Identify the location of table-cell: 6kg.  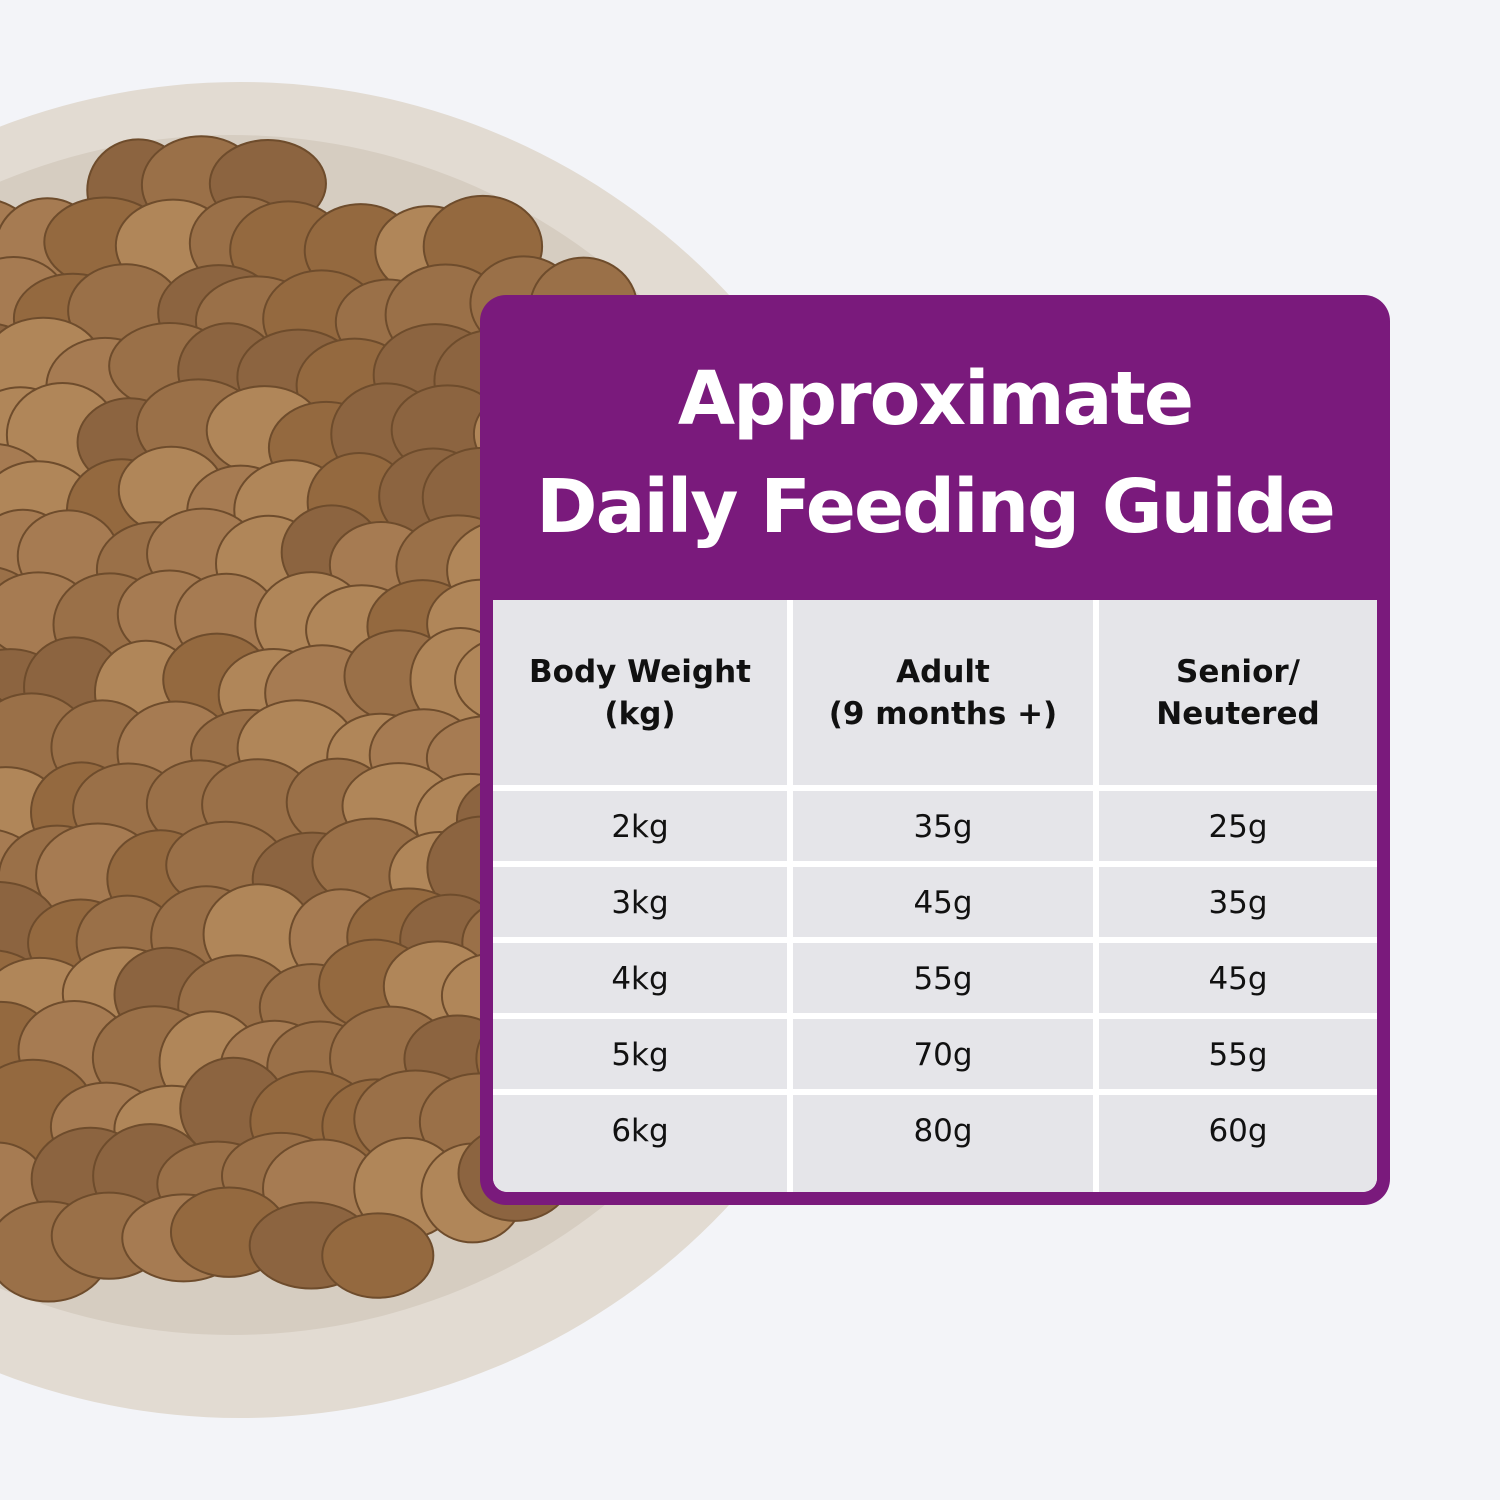
(640, 1143).